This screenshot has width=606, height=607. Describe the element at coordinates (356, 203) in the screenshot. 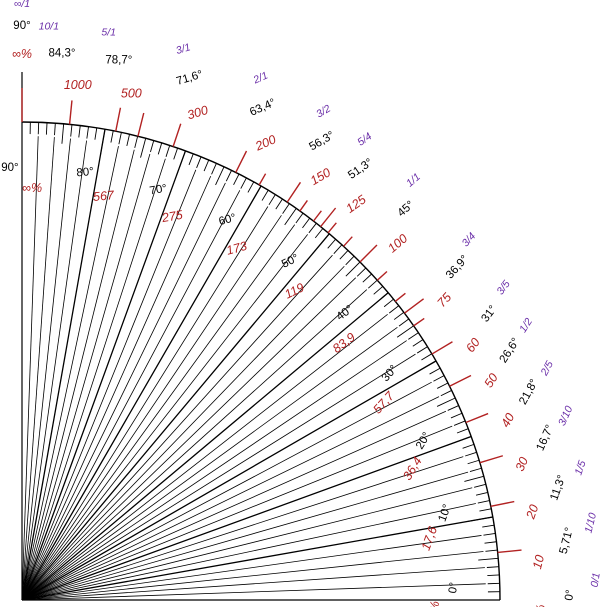

I see `outer-percent-label: 125` at that location.